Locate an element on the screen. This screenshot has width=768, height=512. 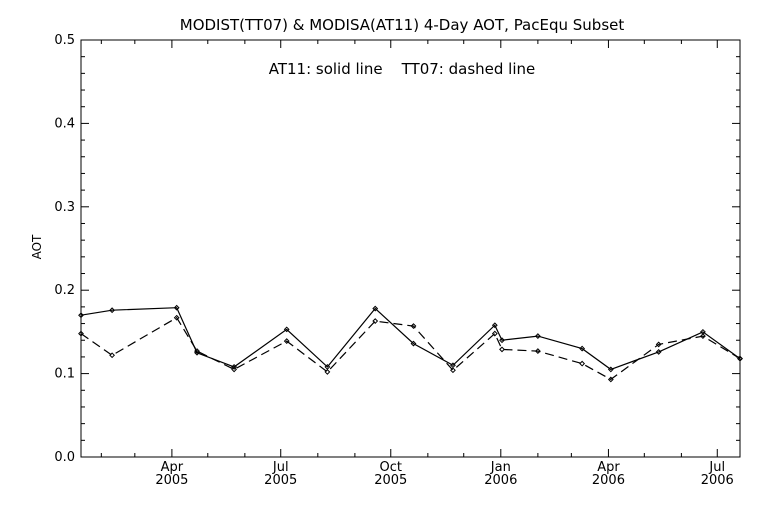
x-tick-label-month: Oct is located at coordinates (391, 467).